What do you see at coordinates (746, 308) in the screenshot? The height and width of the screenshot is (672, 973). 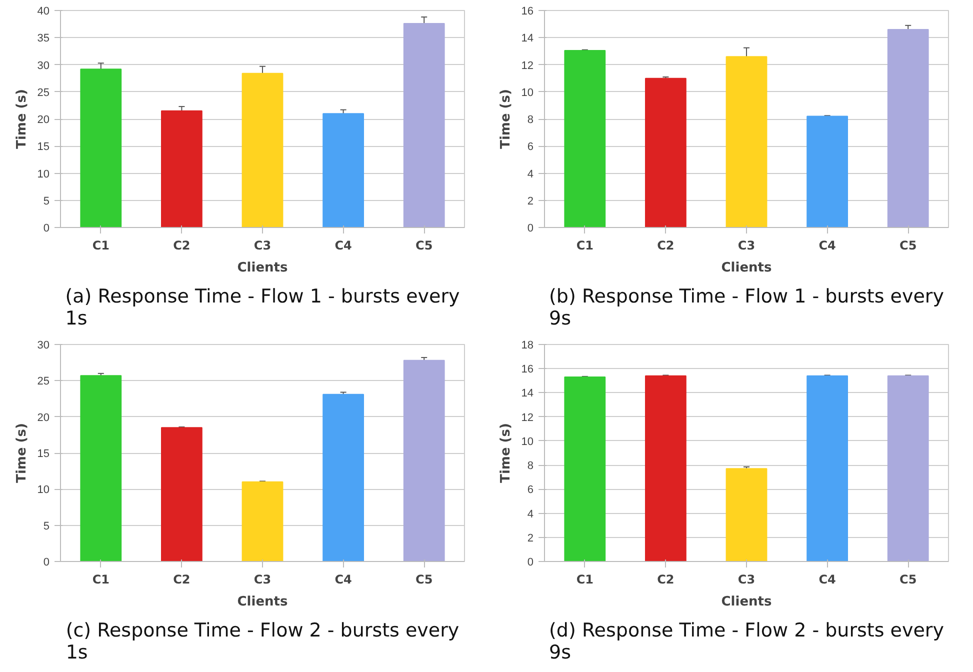 I see `text: (b) Response Time - Flow 1 - bursts every 9s` at bounding box center [746, 308].